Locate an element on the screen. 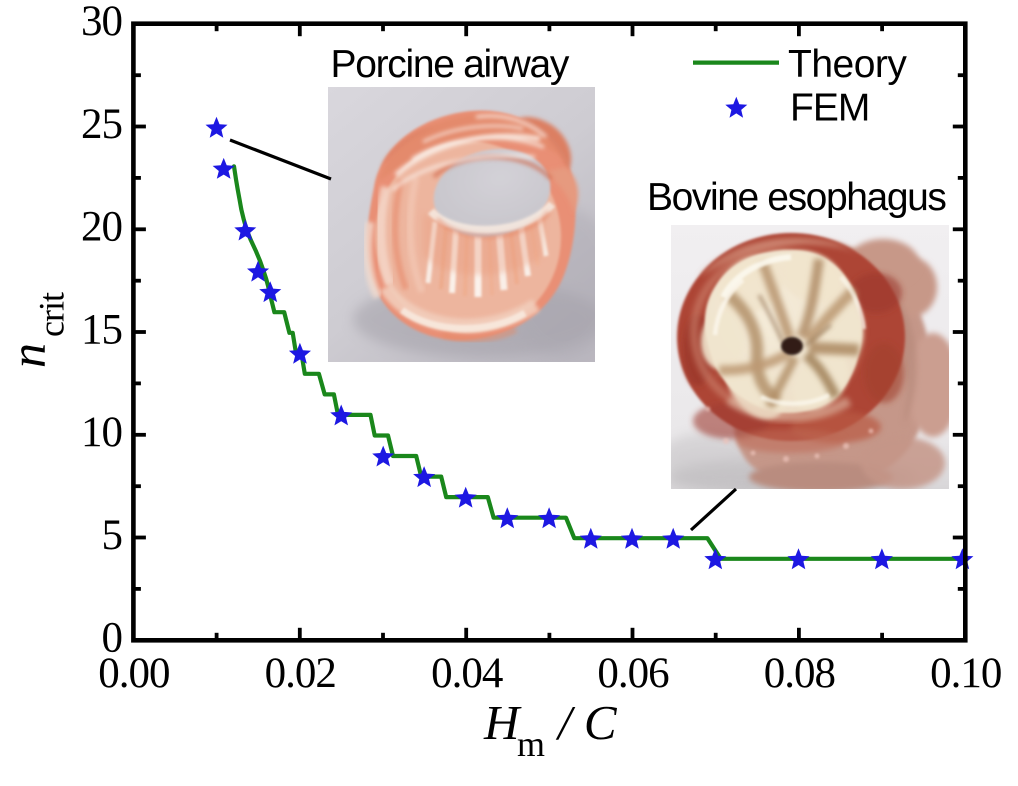 The height and width of the screenshot is (786, 1018). svg-text: 0.00 is located at coordinates (133, 673).